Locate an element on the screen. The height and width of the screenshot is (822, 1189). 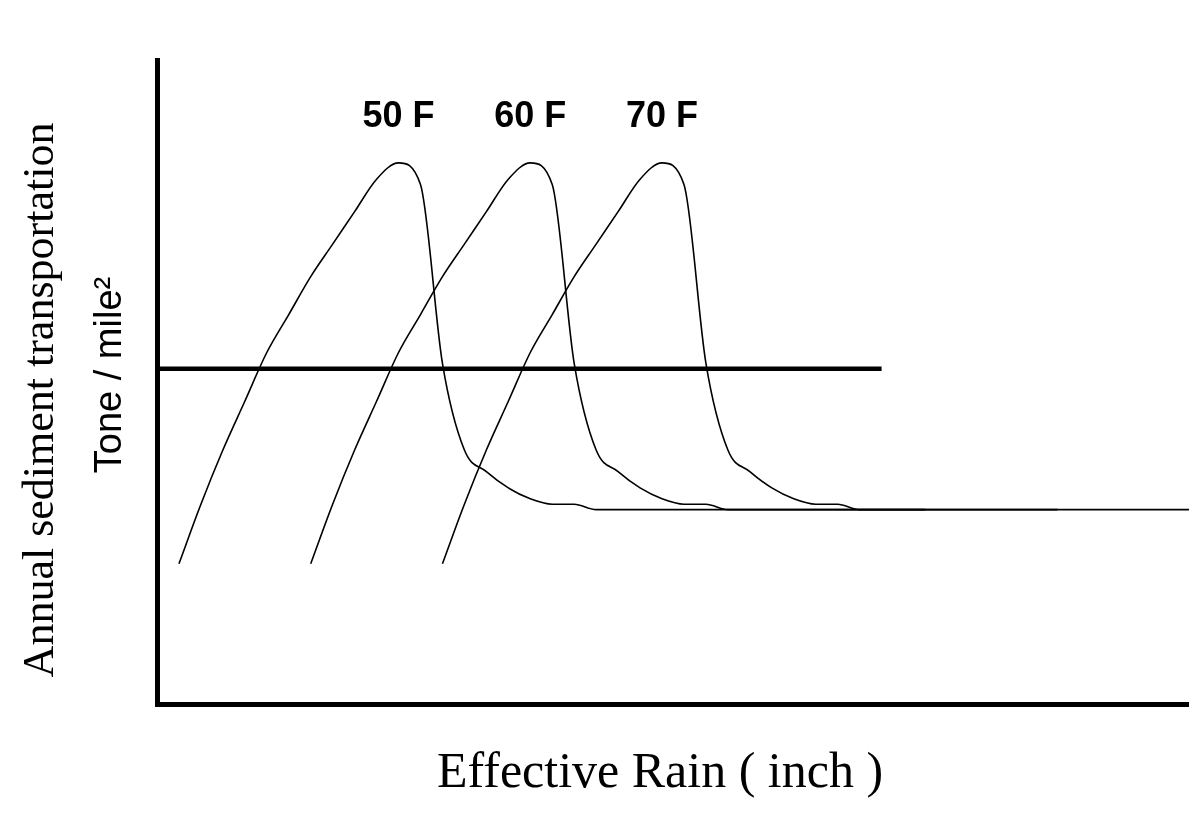
series-label: 70 F is located at coordinates (662, 114).